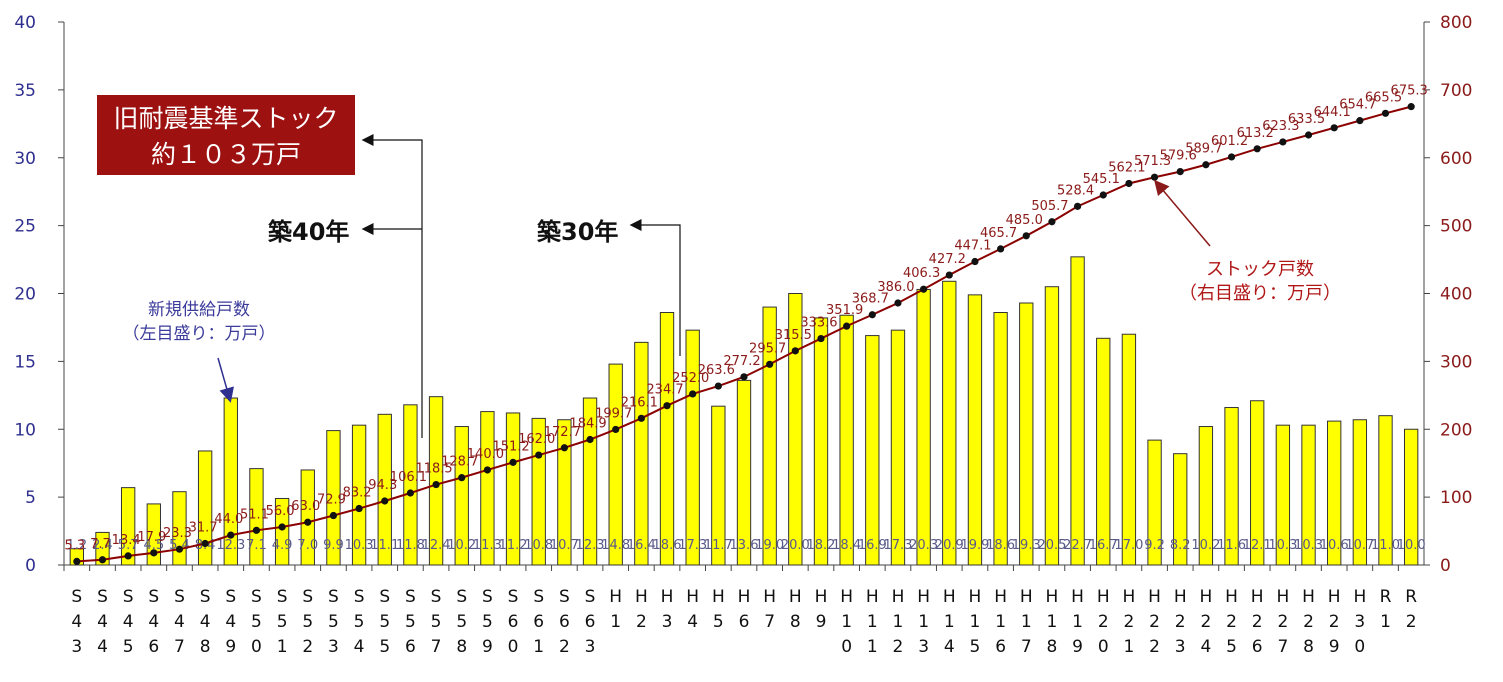  Describe the element at coordinates (744, 545) in the screenshot. I see `bar-value-label: 13.6` at that location.